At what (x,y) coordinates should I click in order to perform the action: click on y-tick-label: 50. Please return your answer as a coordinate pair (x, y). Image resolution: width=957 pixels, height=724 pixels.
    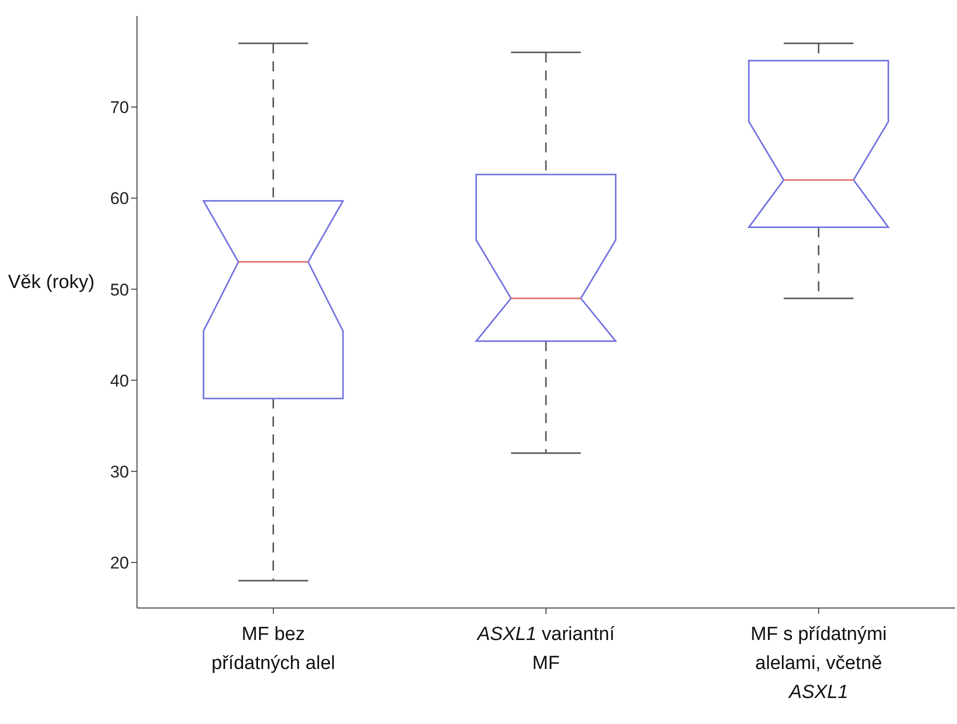
    Looking at the image, I should click on (119, 290).